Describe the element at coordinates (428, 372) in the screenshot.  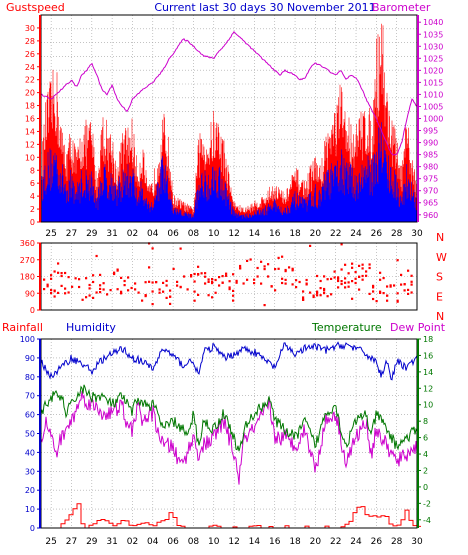
I see `temperature-axis-label: 14` at that location.